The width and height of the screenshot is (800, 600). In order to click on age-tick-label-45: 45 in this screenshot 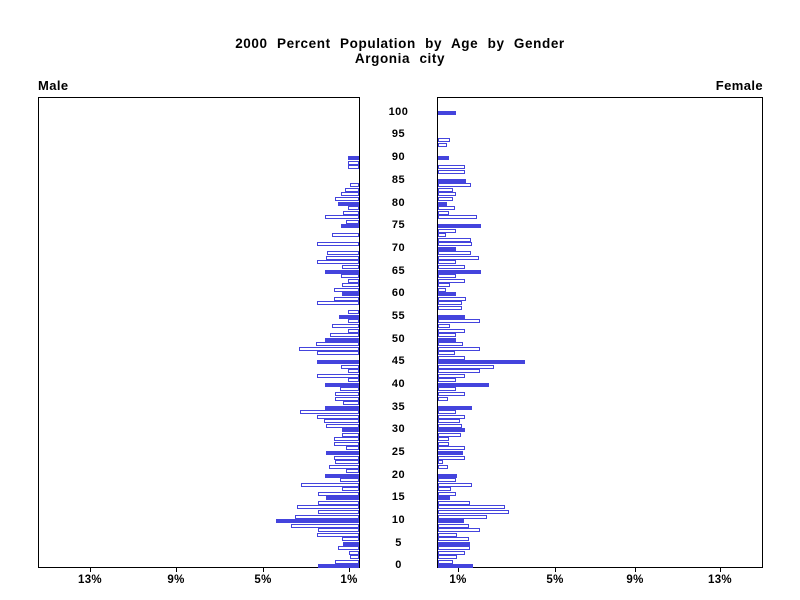, I will do `click(398, 361)`.